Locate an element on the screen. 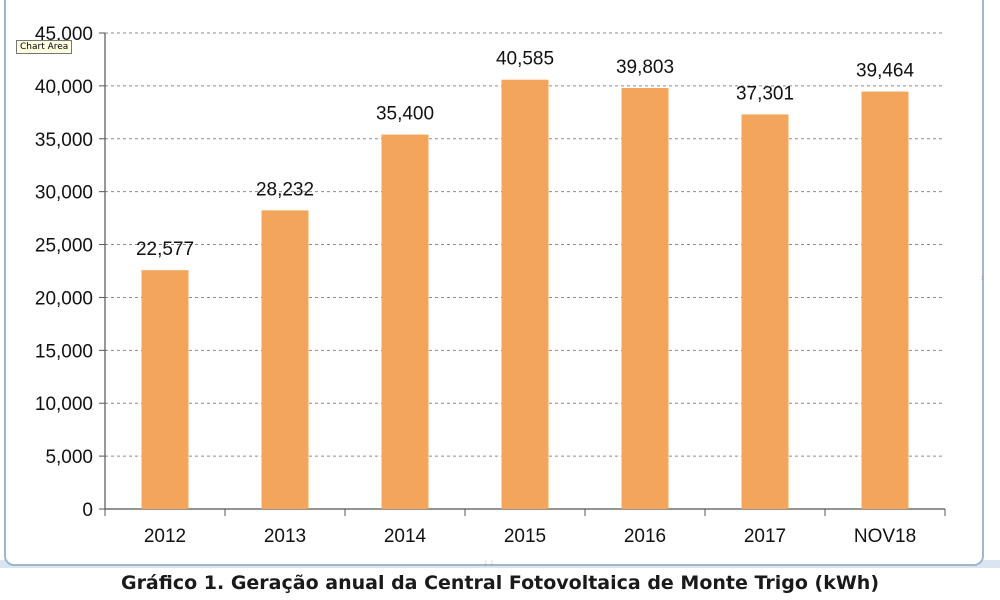 This screenshot has height=600, width=1000. data-label: 22,577 is located at coordinates (165, 249).